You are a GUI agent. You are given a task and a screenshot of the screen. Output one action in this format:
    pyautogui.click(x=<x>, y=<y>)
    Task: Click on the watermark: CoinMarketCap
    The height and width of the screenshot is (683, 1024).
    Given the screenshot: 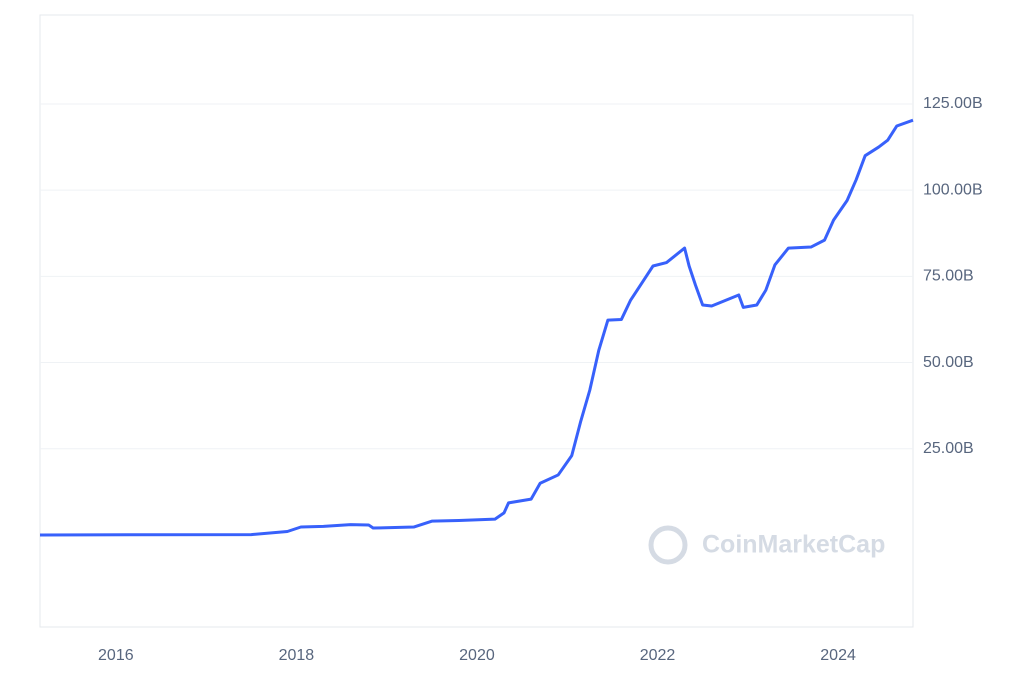 What is the action you would take?
    pyautogui.click(x=793, y=545)
    